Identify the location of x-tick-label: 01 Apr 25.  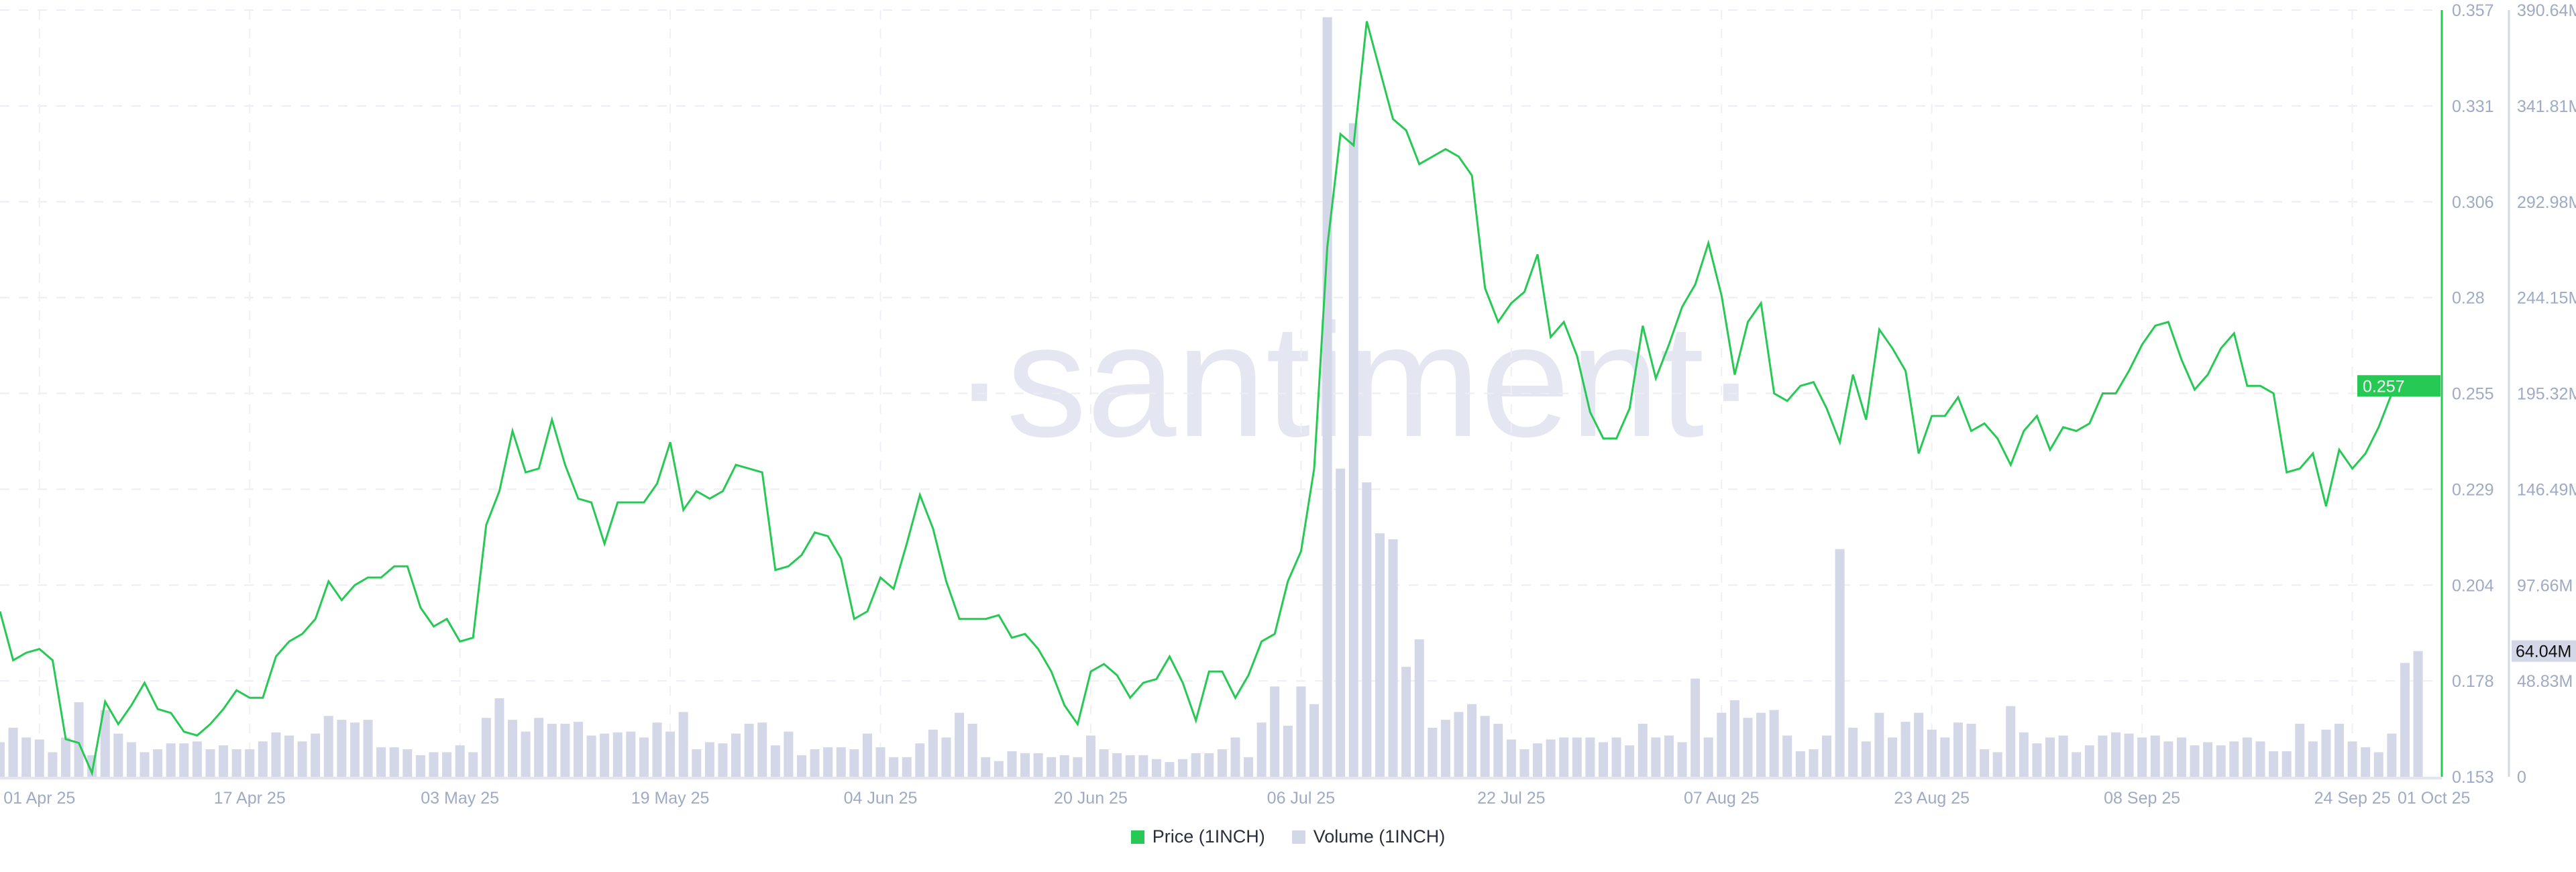
(39, 798).